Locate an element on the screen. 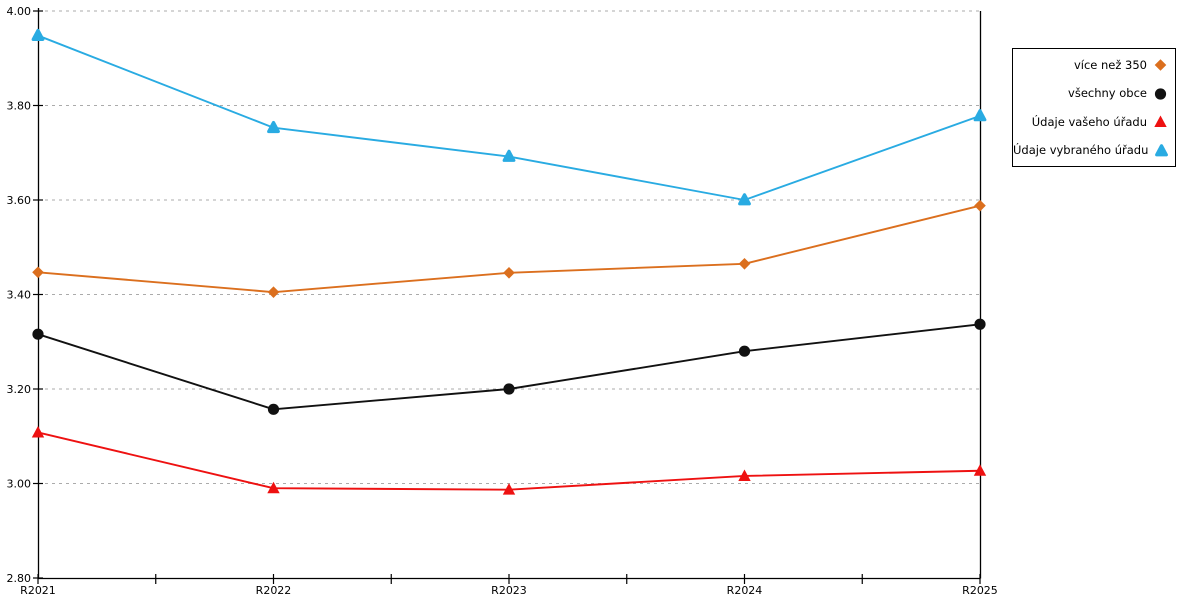 The width and height of the screenshot is (1200, 600). diamond-marker-icon is located at coordinates (1160, 65).